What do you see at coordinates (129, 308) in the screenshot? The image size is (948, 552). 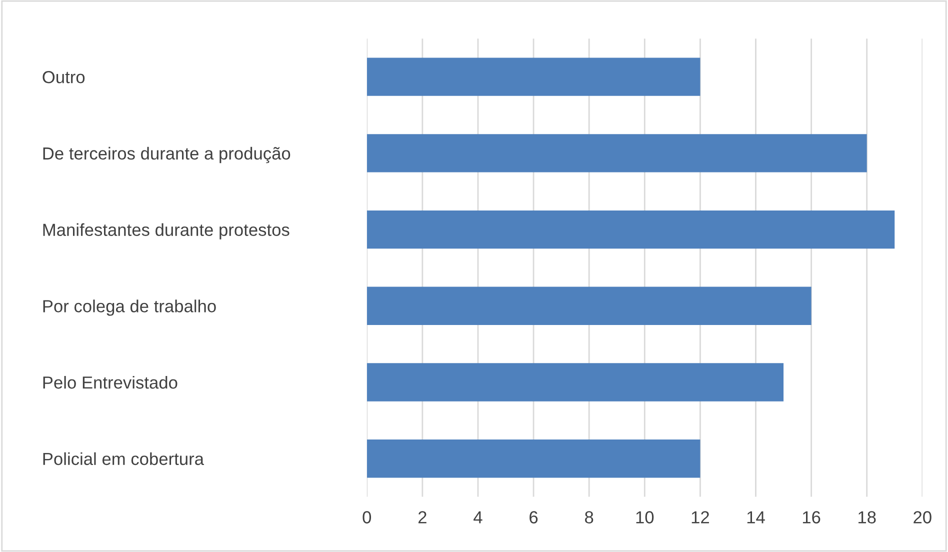 I see `y-tick-label: Por colega de trabalho` at bounding box center [129, 308].